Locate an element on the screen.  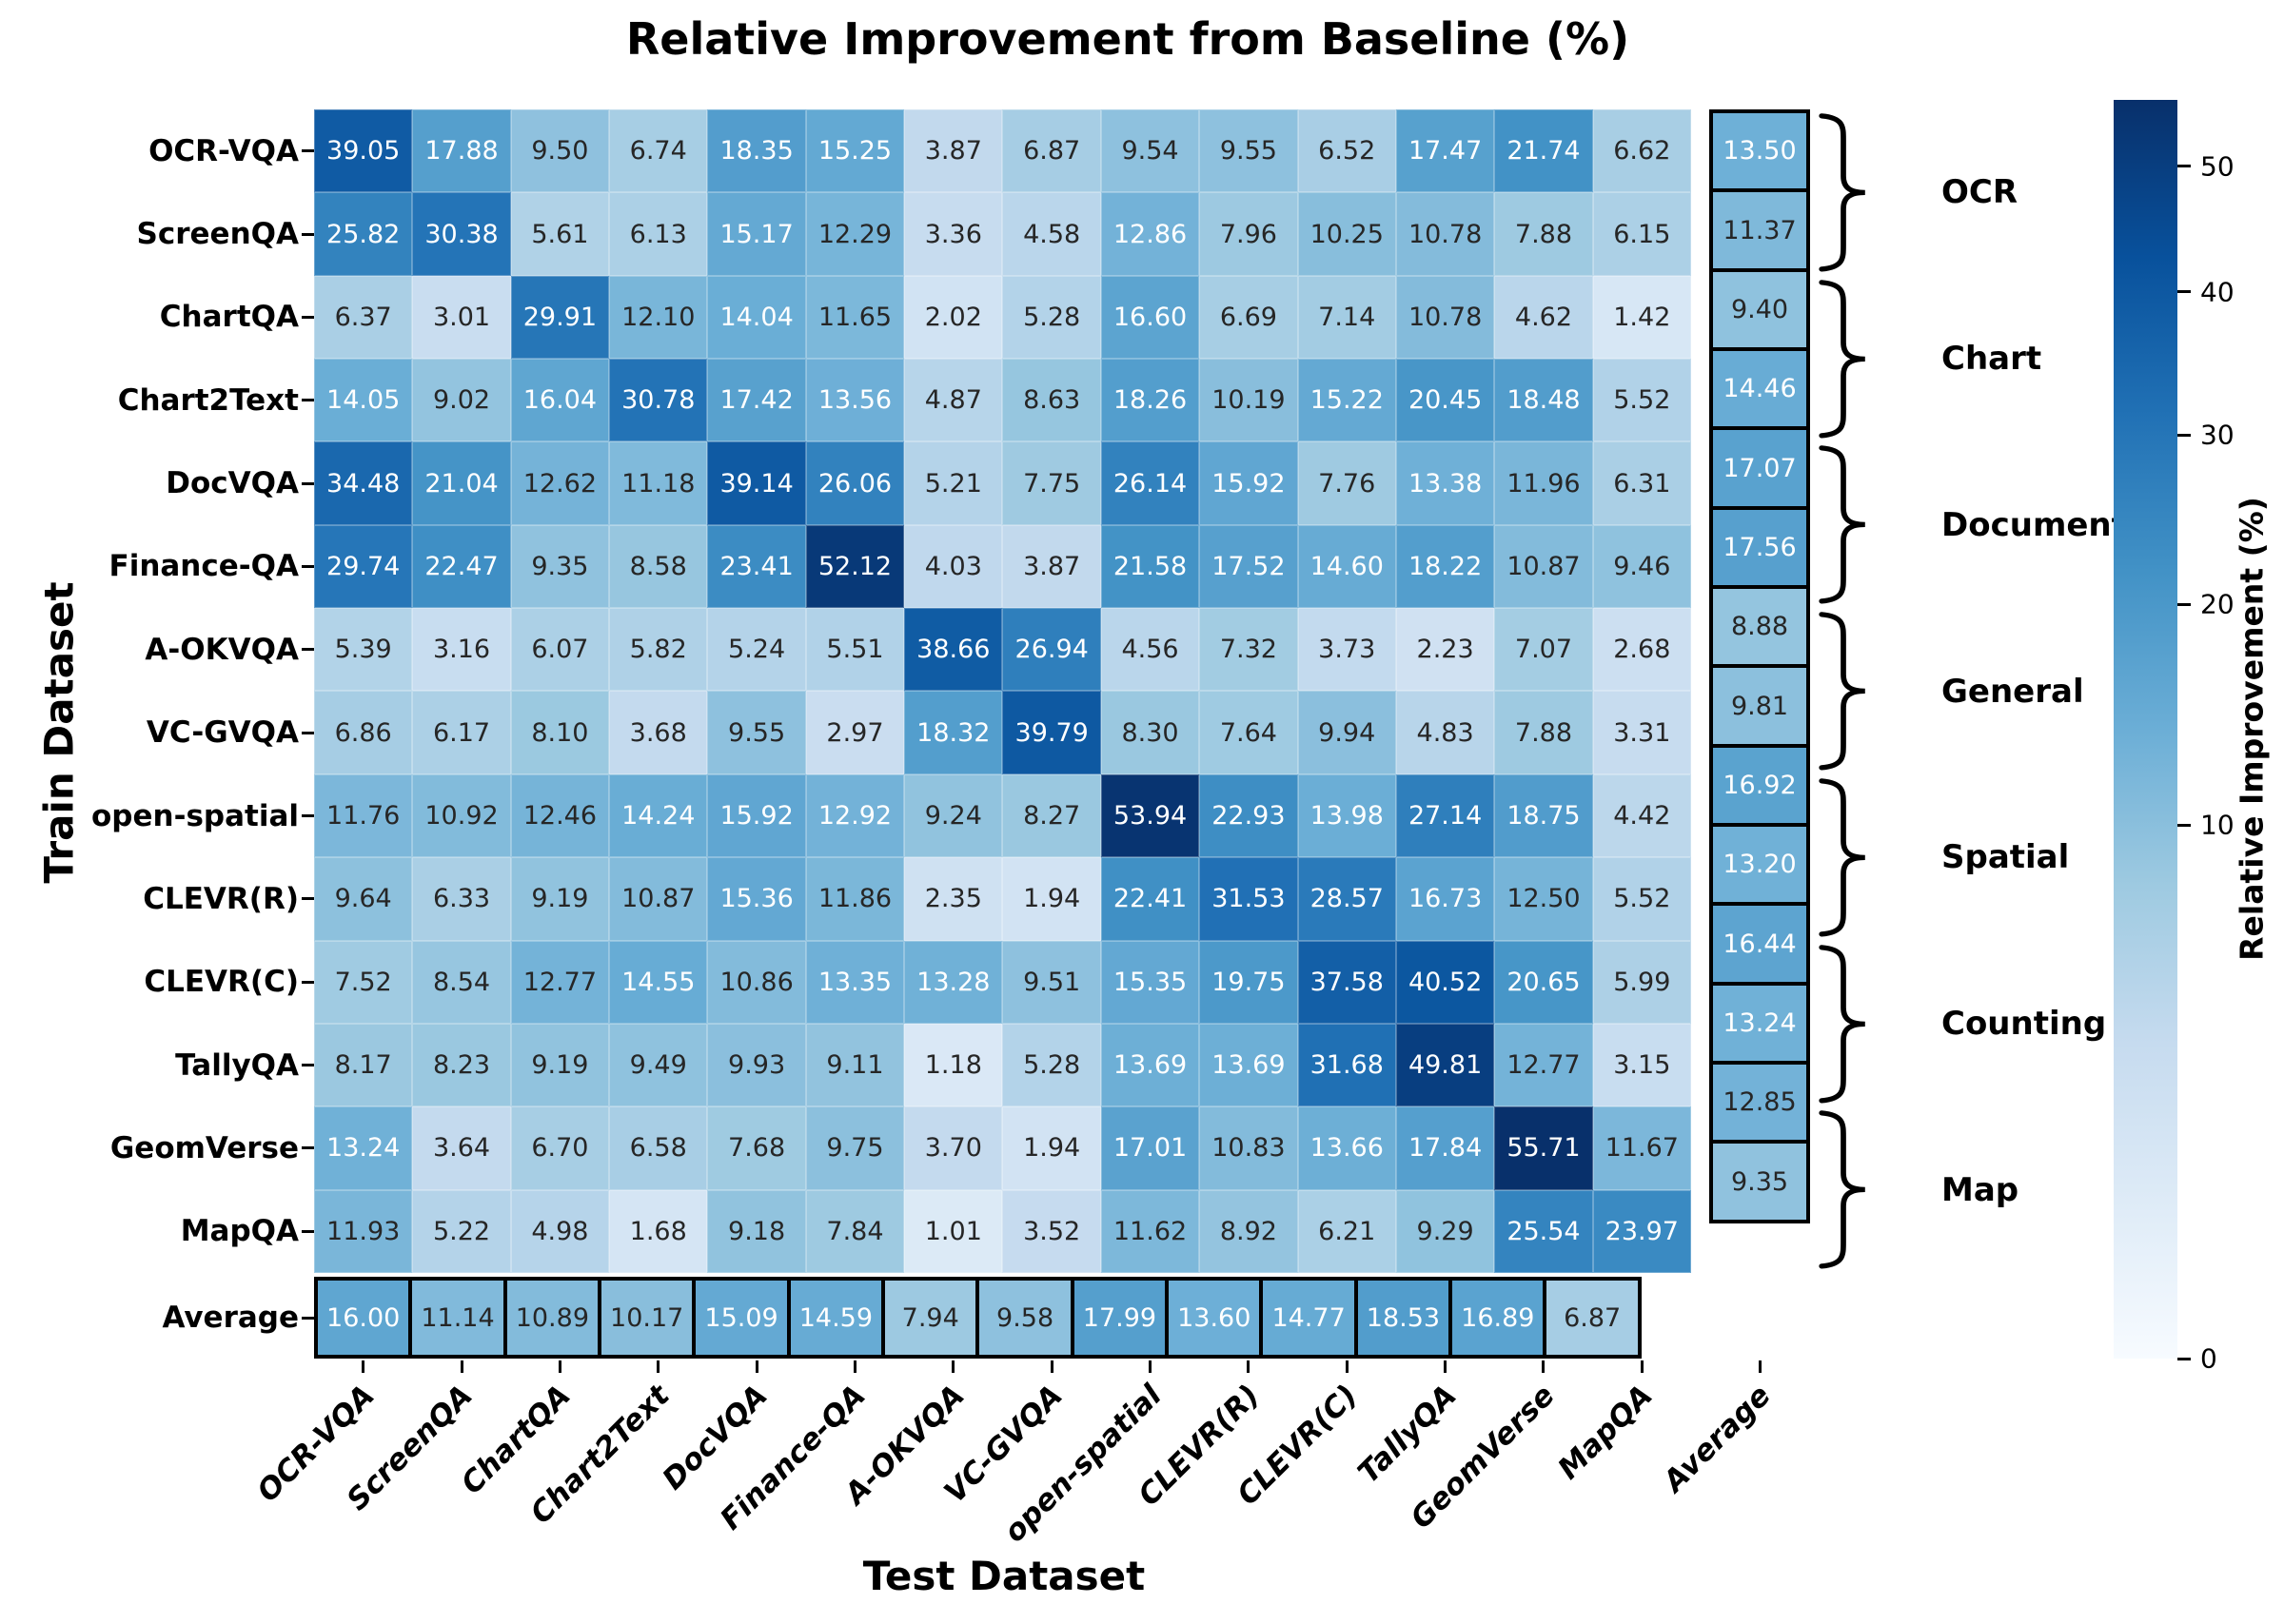
heatmap-cell: 9.24 is located at coordinates (953, 815).